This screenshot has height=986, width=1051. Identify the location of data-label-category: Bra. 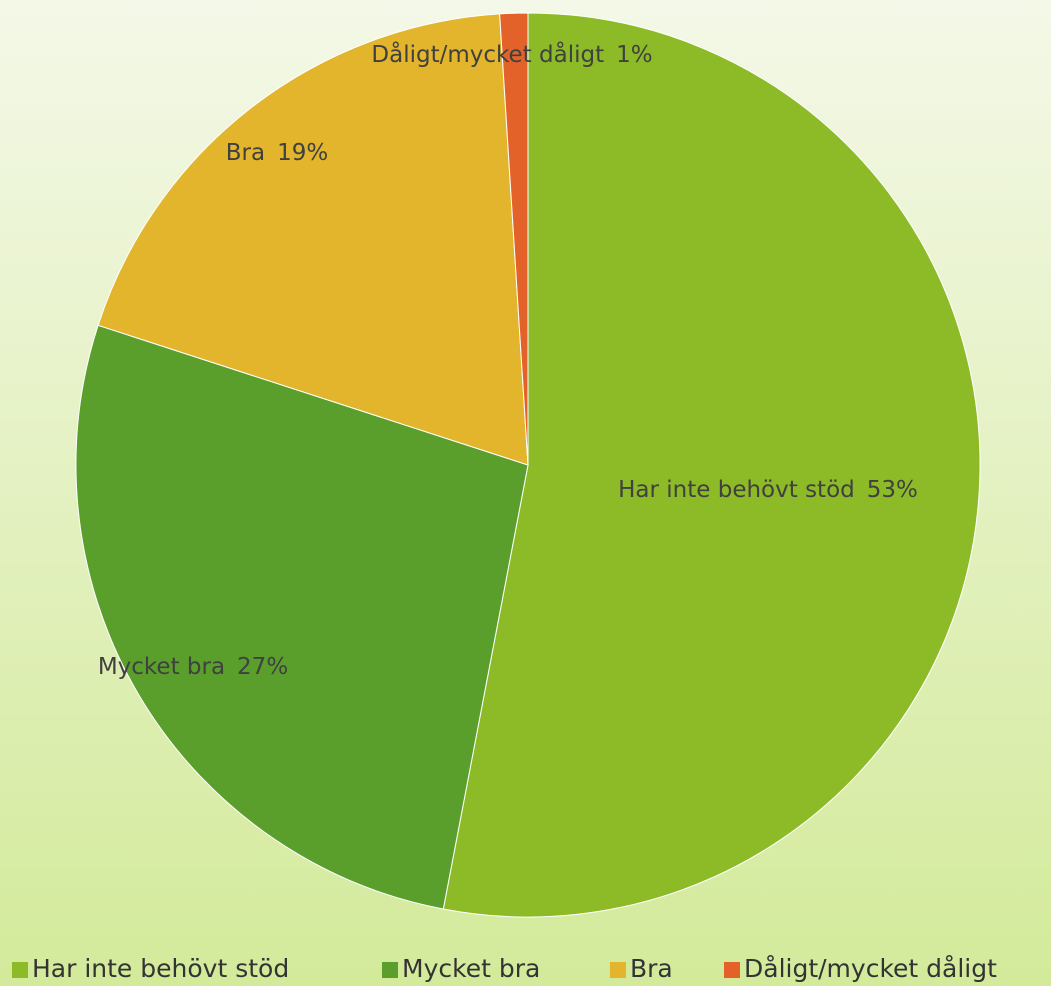
(245, 153).